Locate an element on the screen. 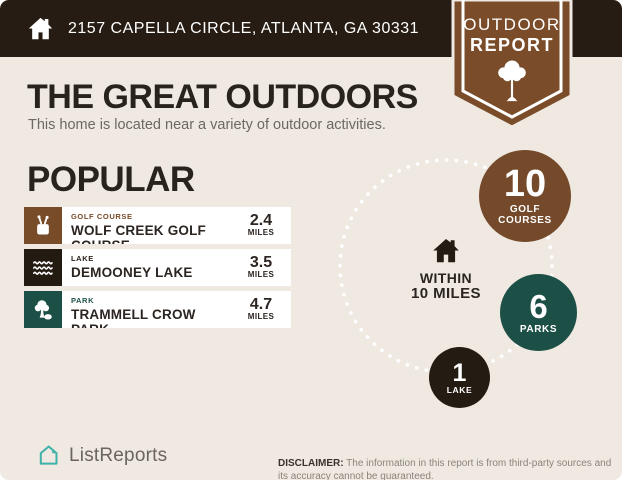  waves-icon is located at coordinates (43, 267).